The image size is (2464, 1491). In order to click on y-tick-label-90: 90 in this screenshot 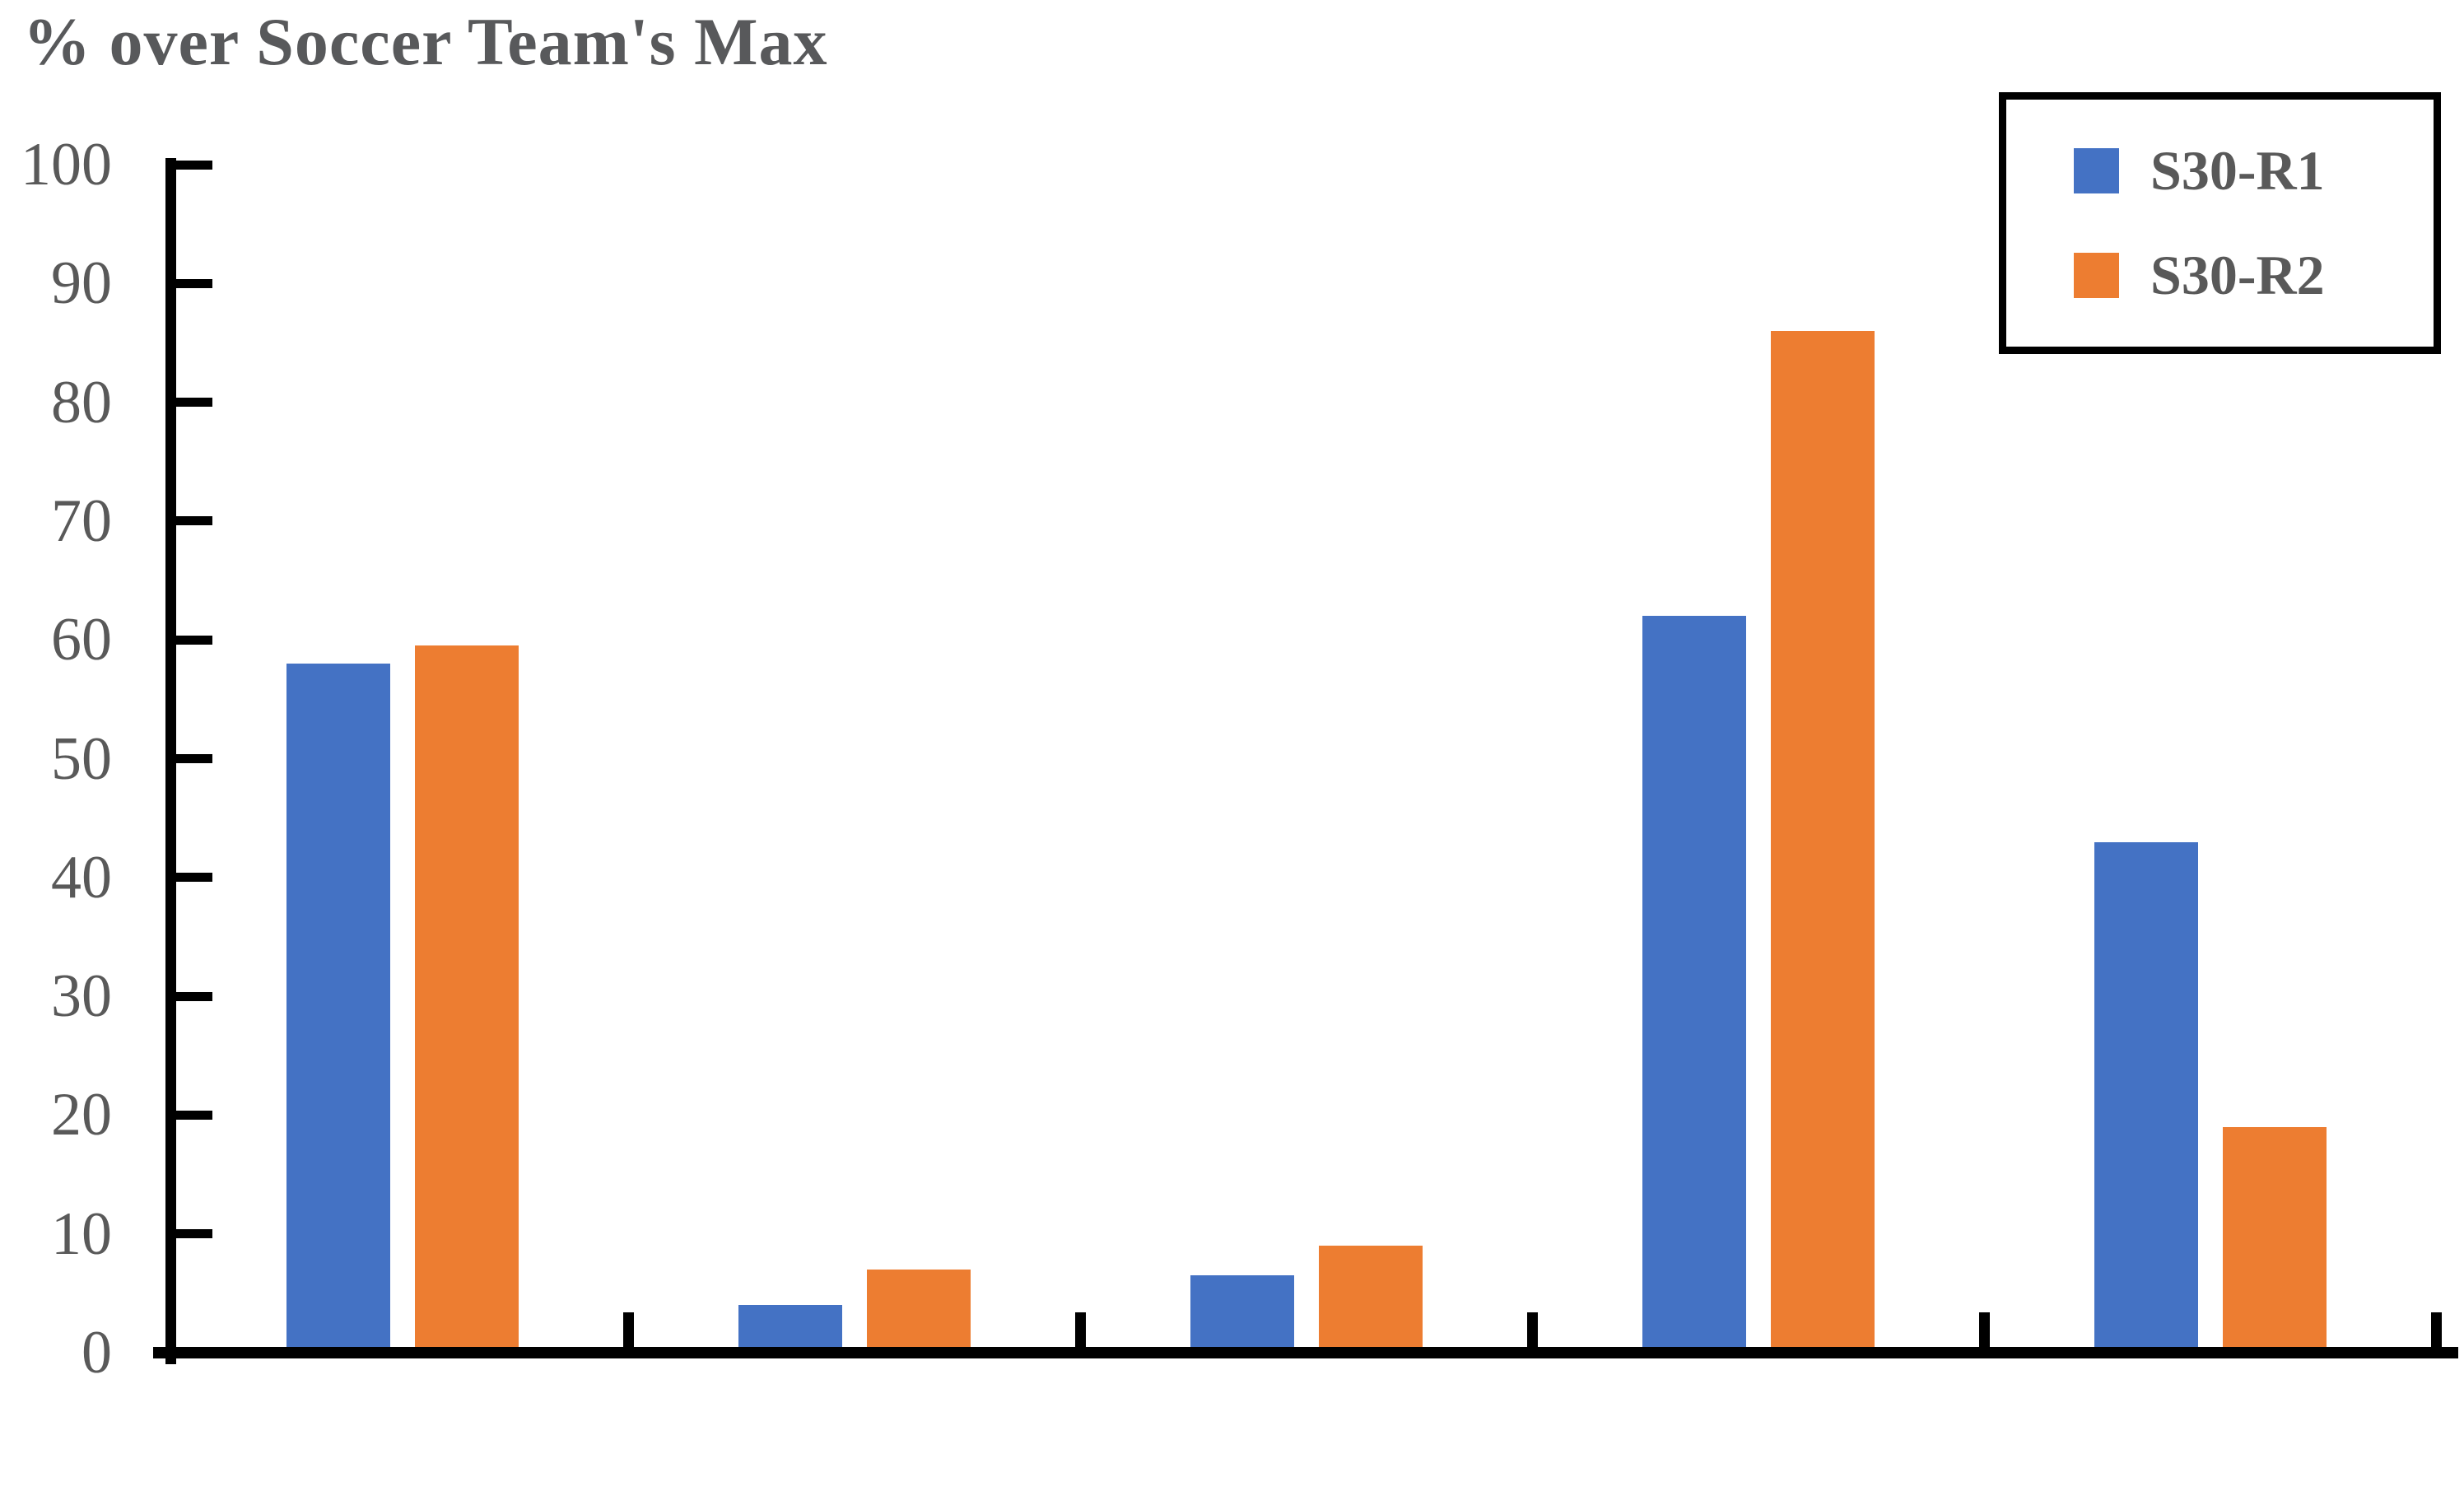, I will do `click(82, 283)`.